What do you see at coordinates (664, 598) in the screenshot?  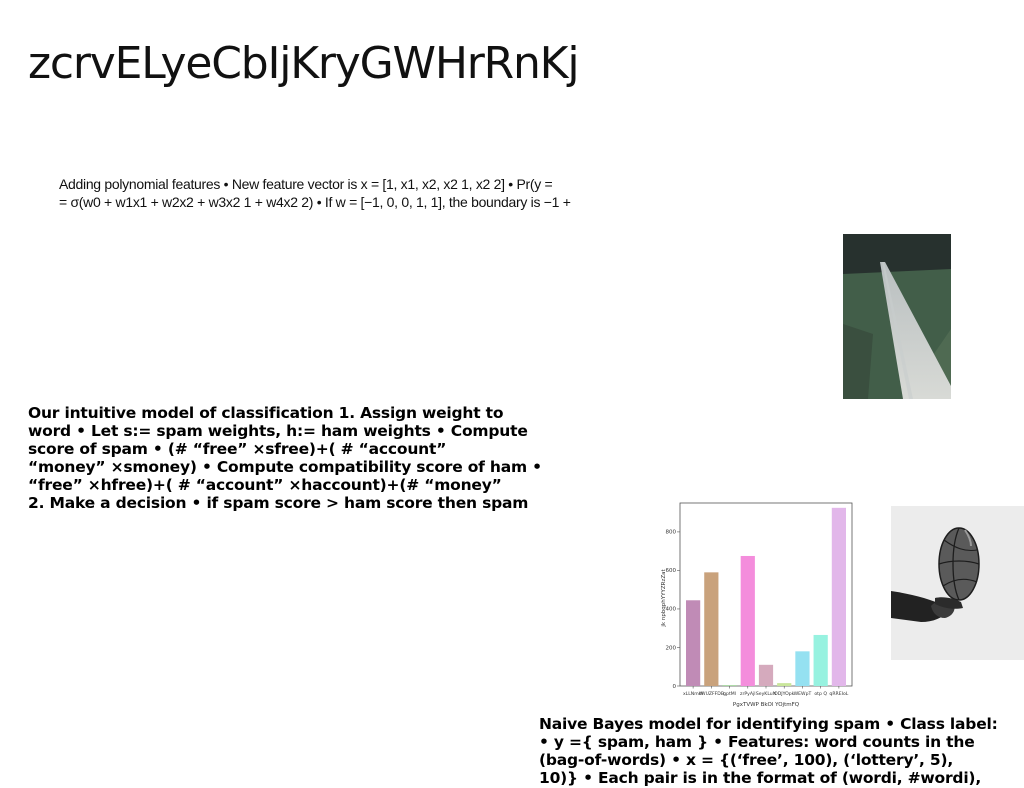 I see `y-axis-label: jk npbqphYYYZRzZat` at bounding box center [664, 598].